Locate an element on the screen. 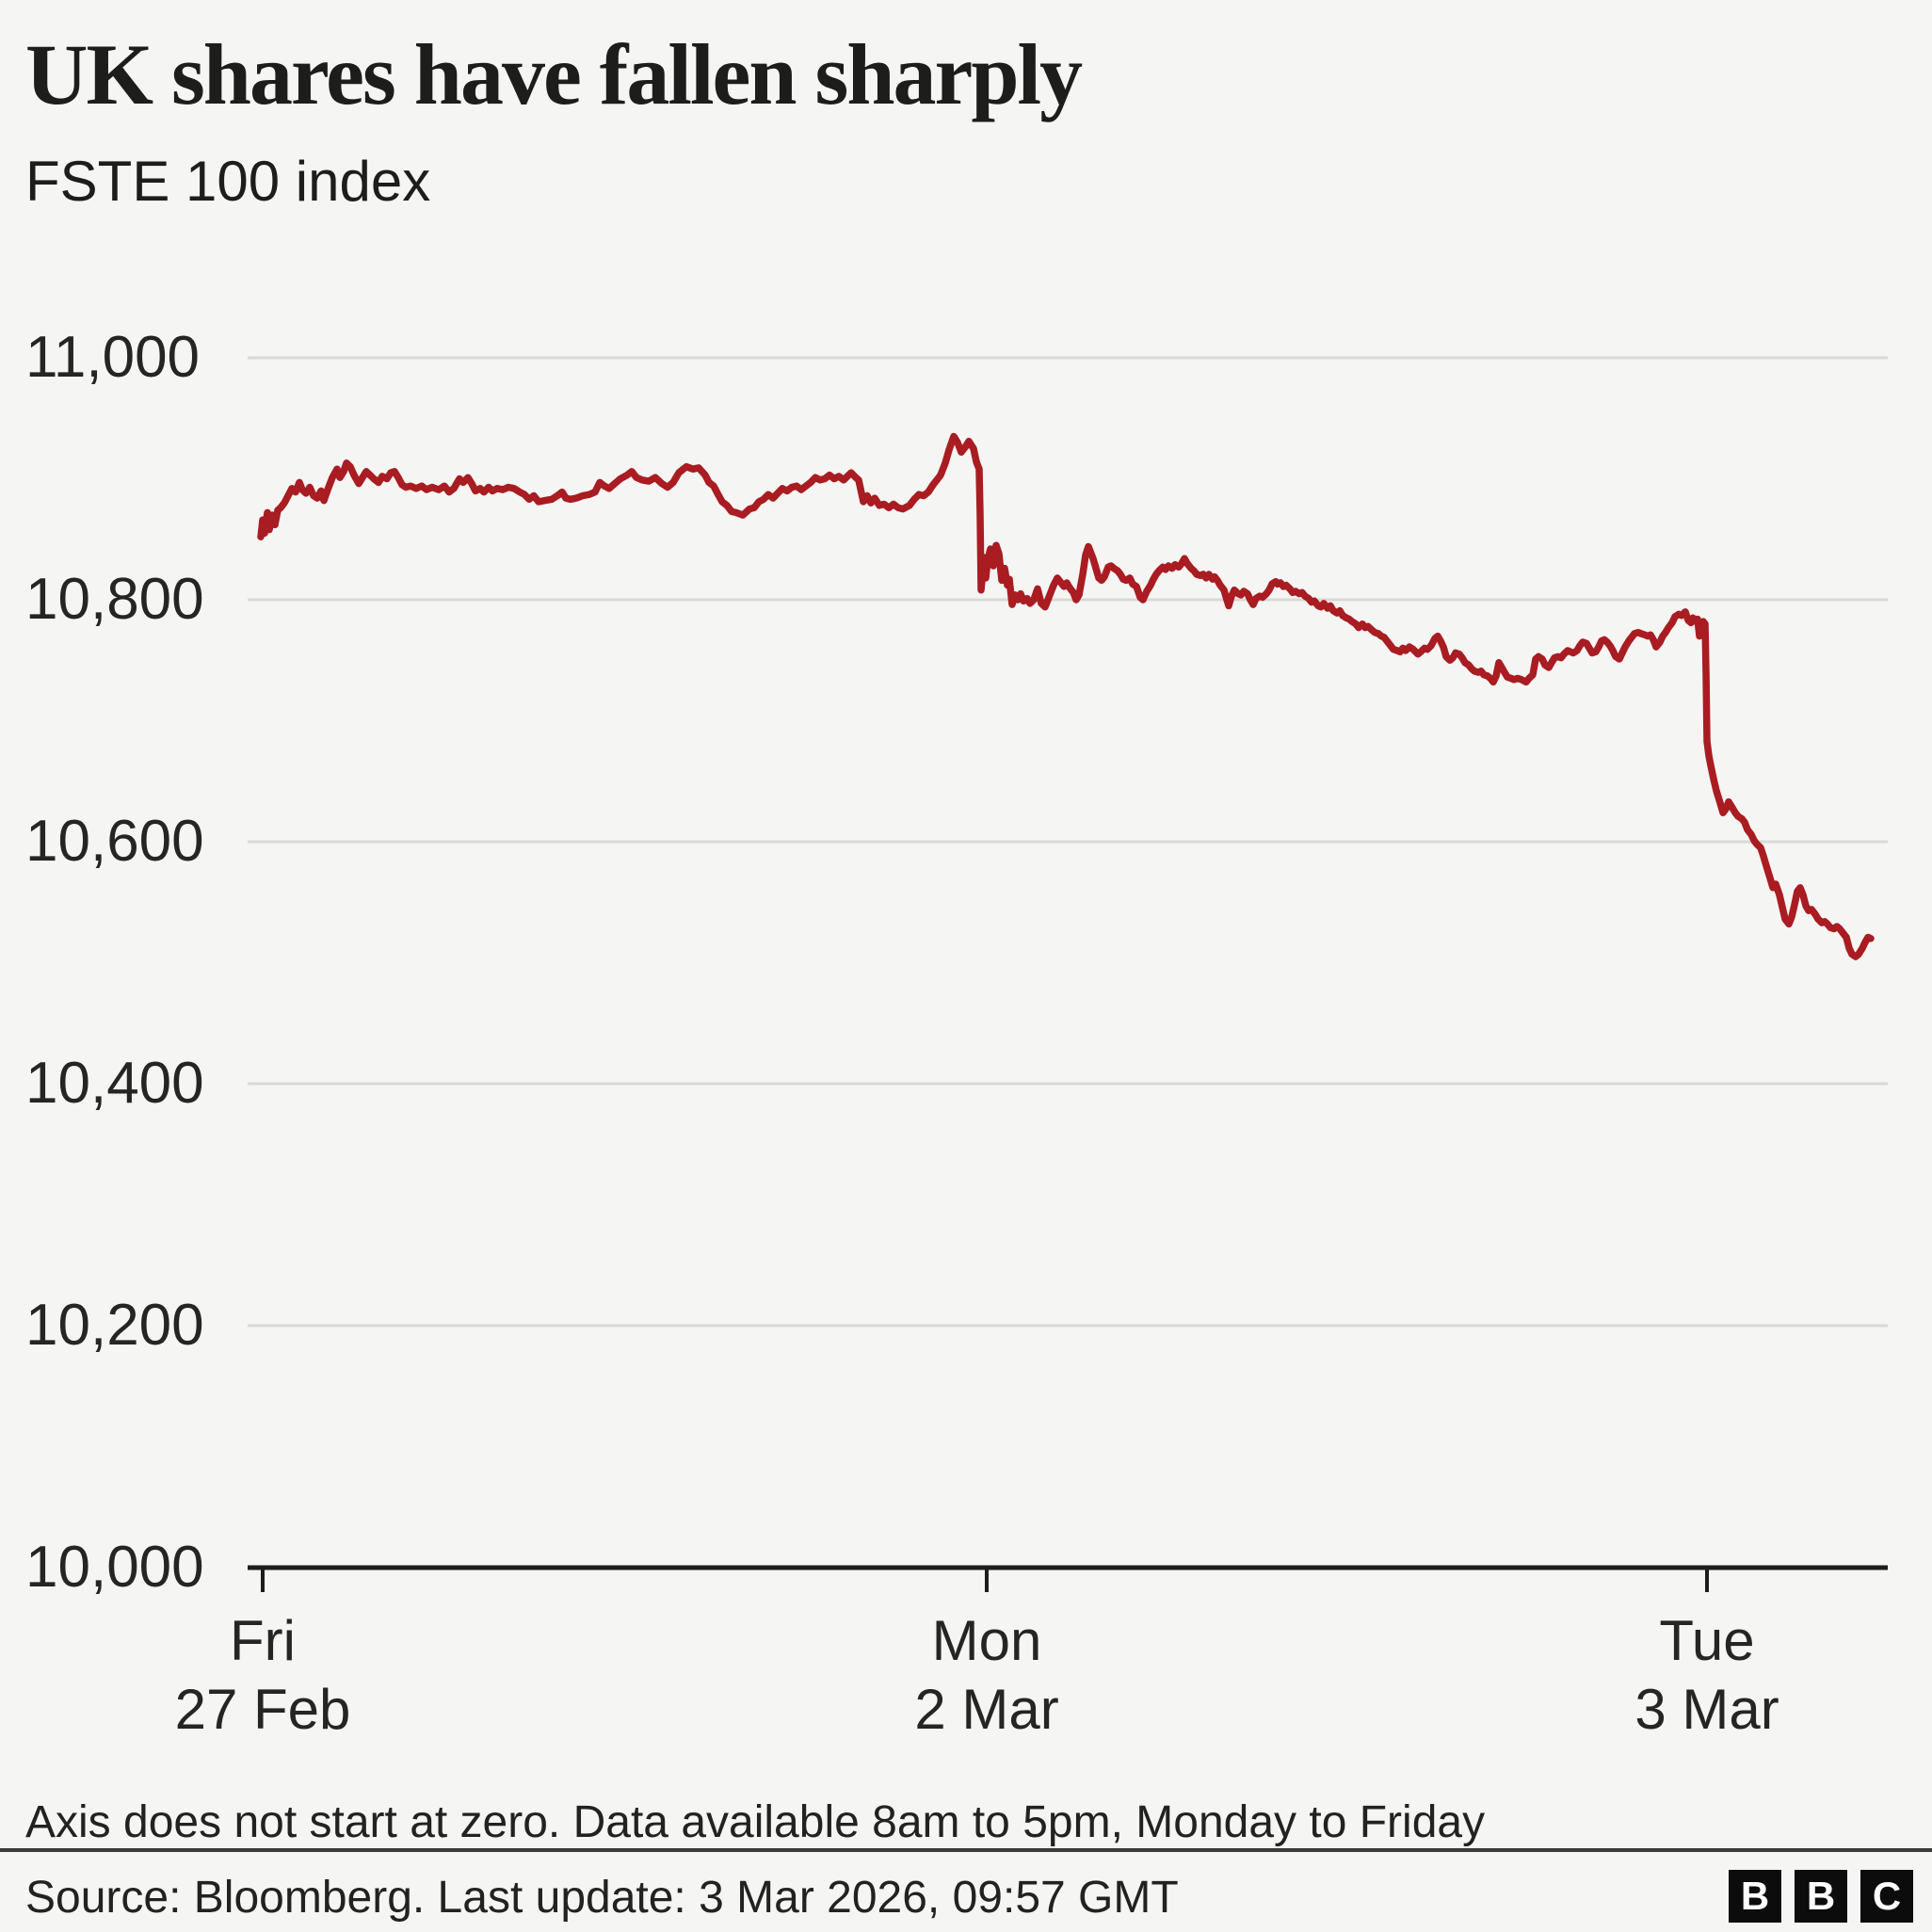 The width and height of the screenshot is (1932, 1932). y-axis-label: 10,600 is located at coordinates (114, 841).